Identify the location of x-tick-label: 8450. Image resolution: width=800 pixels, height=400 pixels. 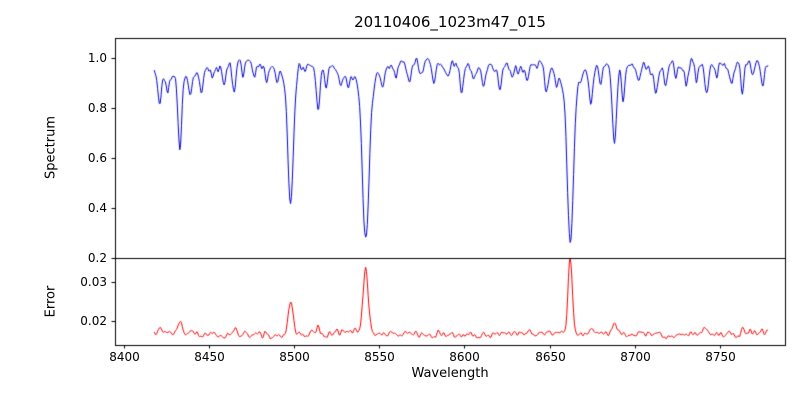
(209, 357).